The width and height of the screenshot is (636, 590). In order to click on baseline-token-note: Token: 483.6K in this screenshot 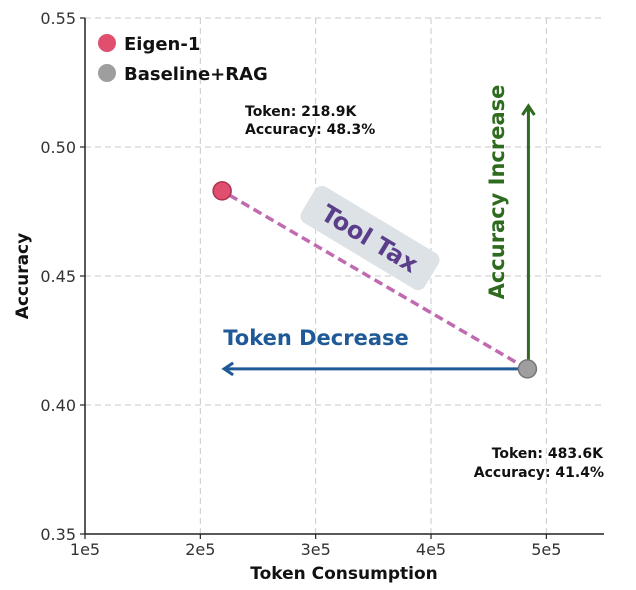, I will do `click(548, 454)`.